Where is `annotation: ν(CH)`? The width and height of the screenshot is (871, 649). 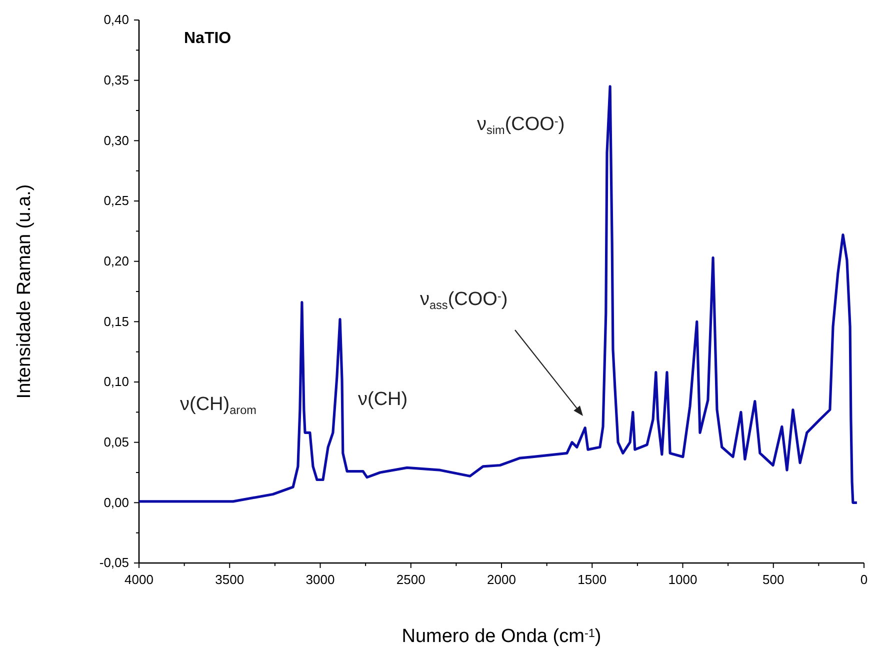
annotation: ν(CH) is located at coordinates (383, 399).